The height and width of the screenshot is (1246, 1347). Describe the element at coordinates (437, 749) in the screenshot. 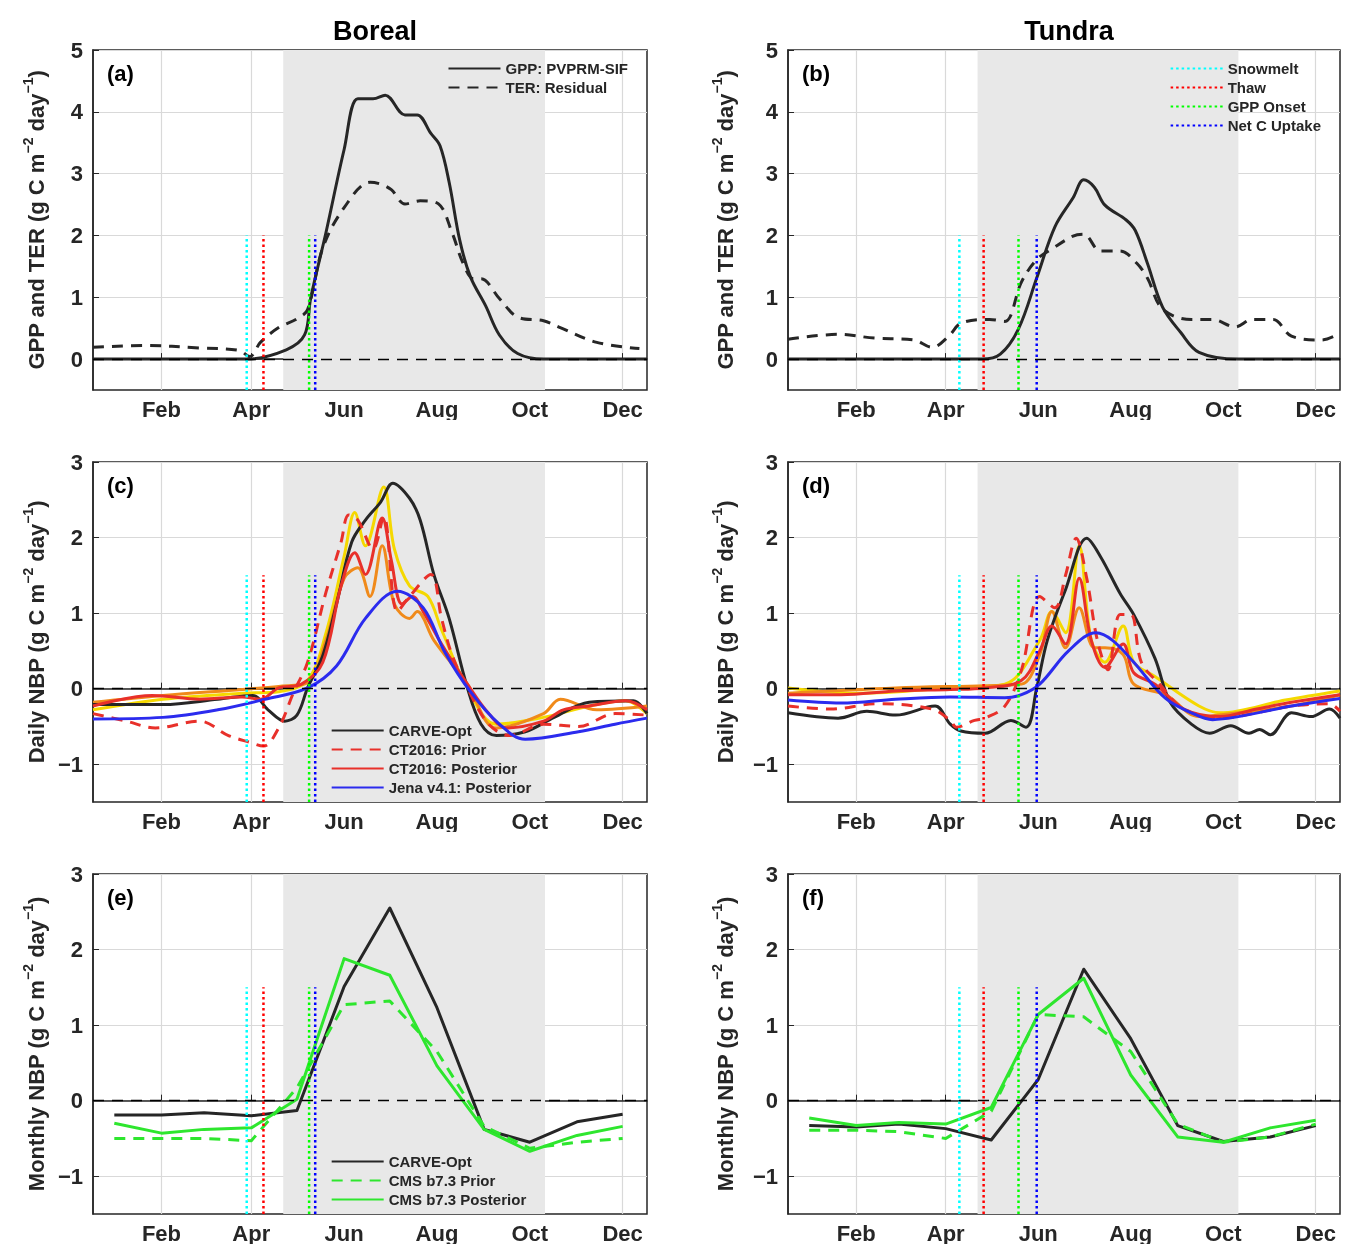

I see `legend-label: CT2016: Prior` at that location.